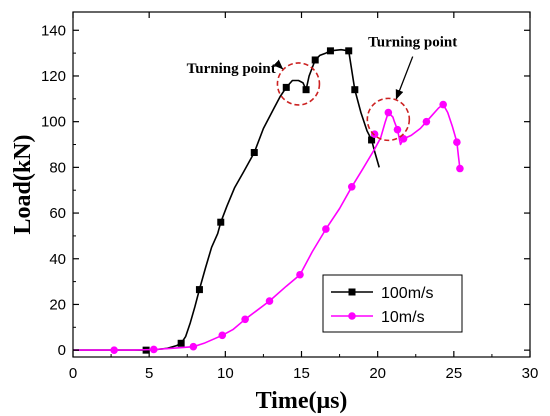 The width and height of the screenshot is (550, 416). What do you see at coordinates (301, 373) in the screenshot?
I see `x-tick-label: 15` at bounding box center [301, 373].